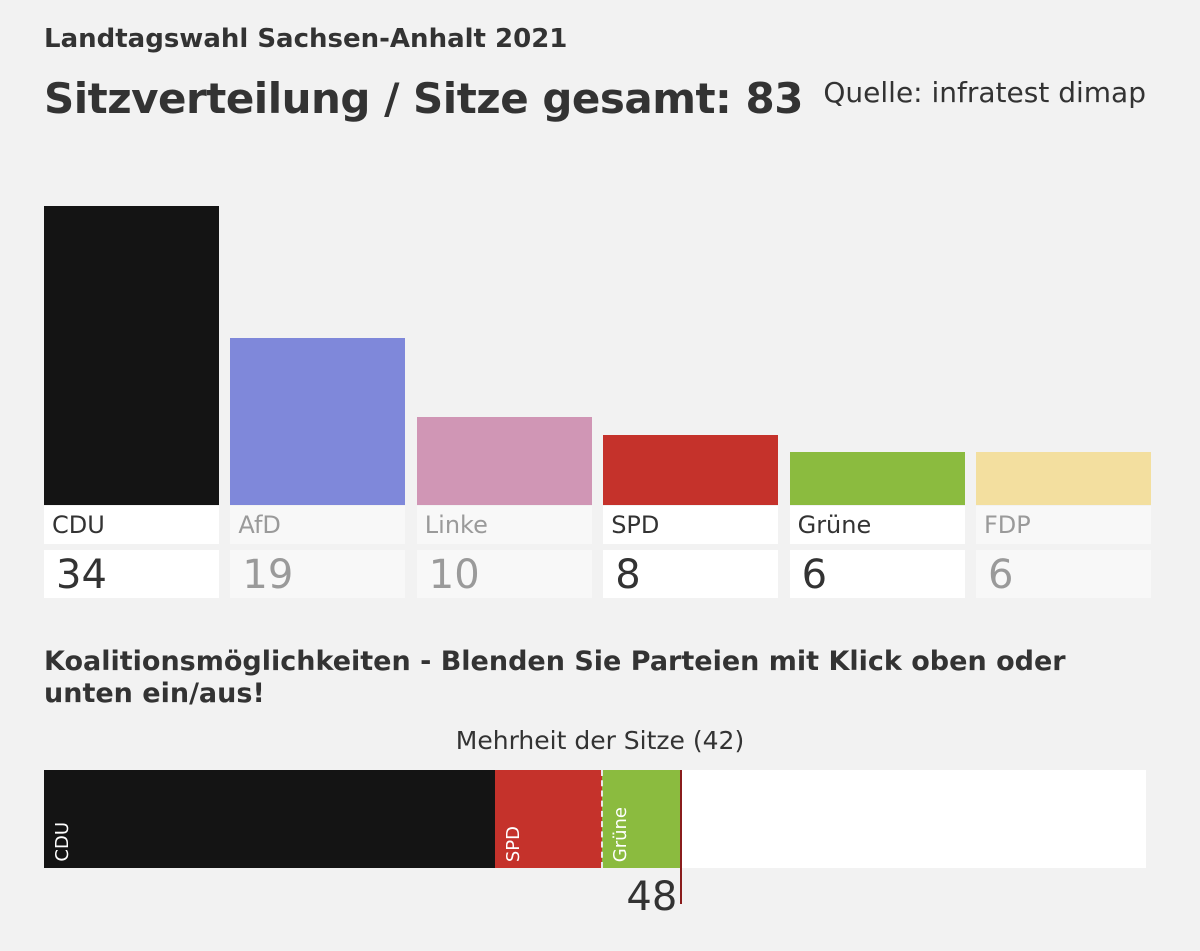 The image size is (1200, 951). Describe the element at coordinates (691, 525) in the screenshot. I see `party-label-spd: SPD` at that location.